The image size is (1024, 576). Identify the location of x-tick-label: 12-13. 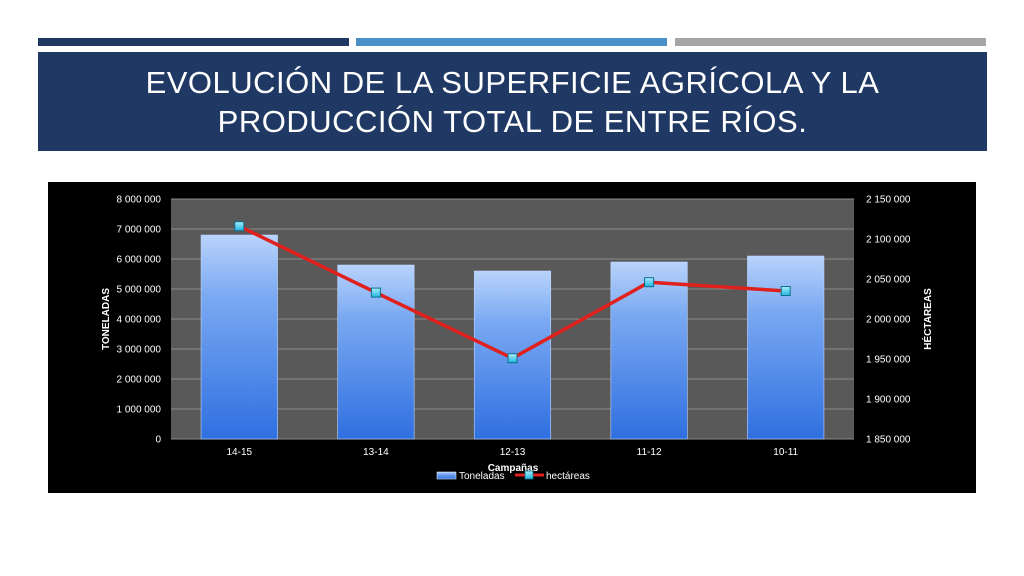
(513, 452).